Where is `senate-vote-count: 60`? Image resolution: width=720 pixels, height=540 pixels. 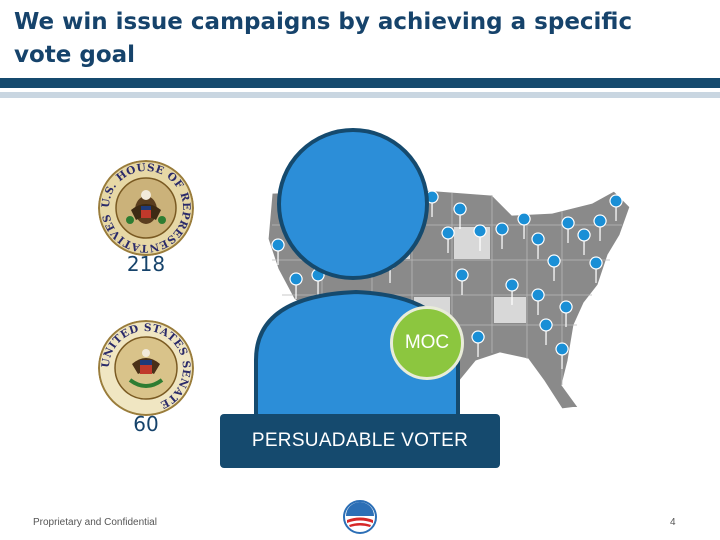 senate-vote-count: 60 is located at coordinates (146, 424).